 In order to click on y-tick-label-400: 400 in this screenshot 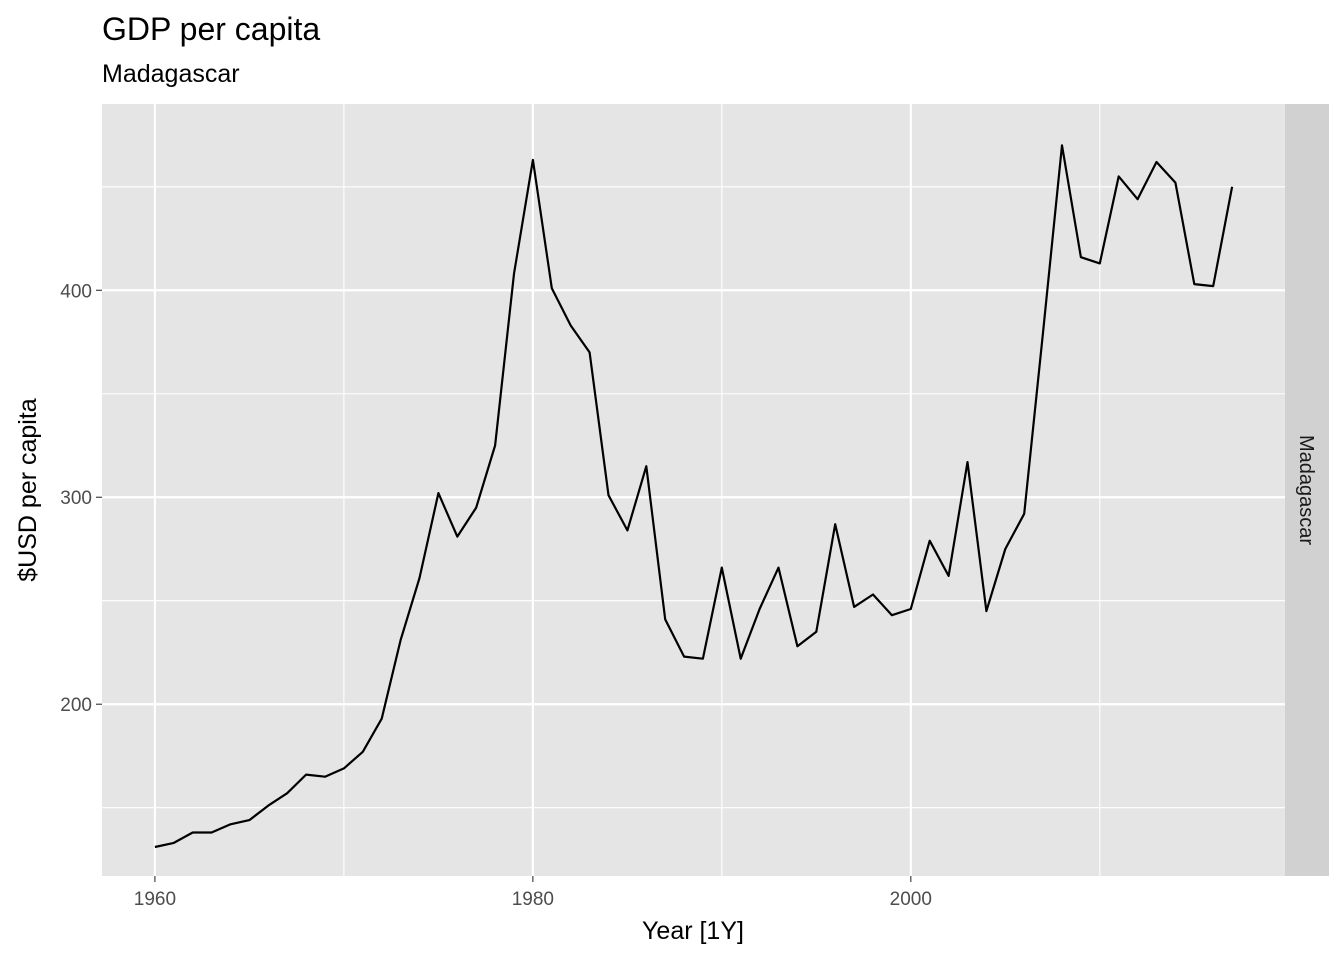, I will do `click(76, 291)`.